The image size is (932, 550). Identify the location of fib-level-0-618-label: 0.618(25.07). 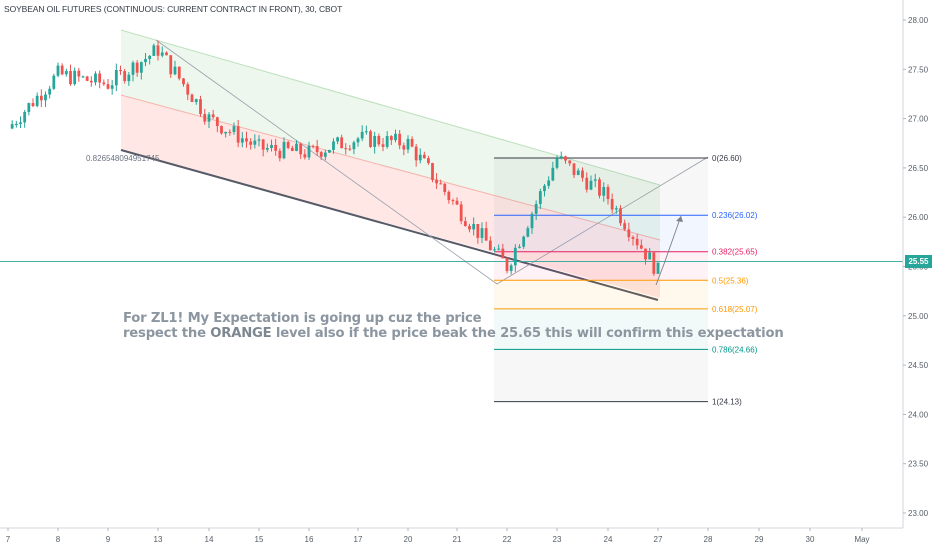
(735, 309).